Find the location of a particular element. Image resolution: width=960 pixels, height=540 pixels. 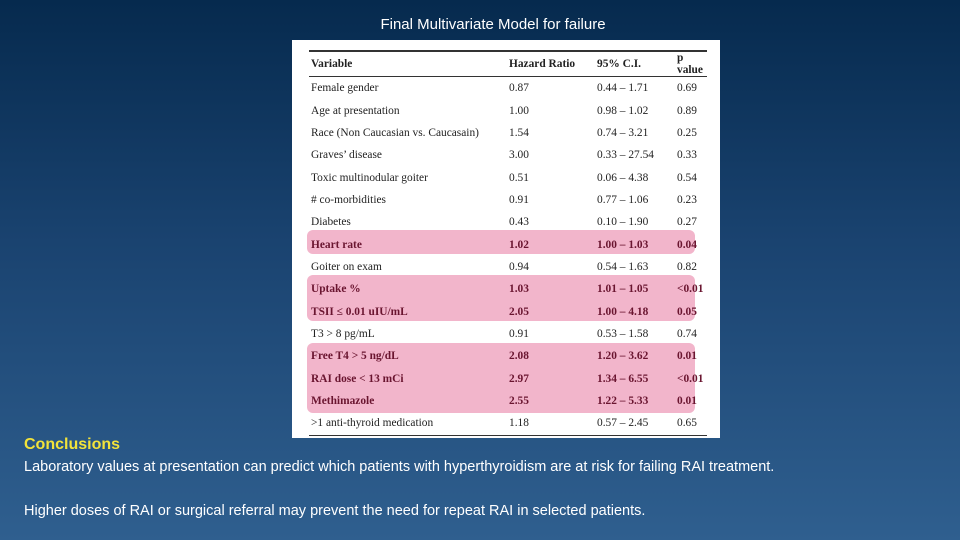

table-cell-ci: 1.01 – 1.05 is located at coordinates (623, 289).